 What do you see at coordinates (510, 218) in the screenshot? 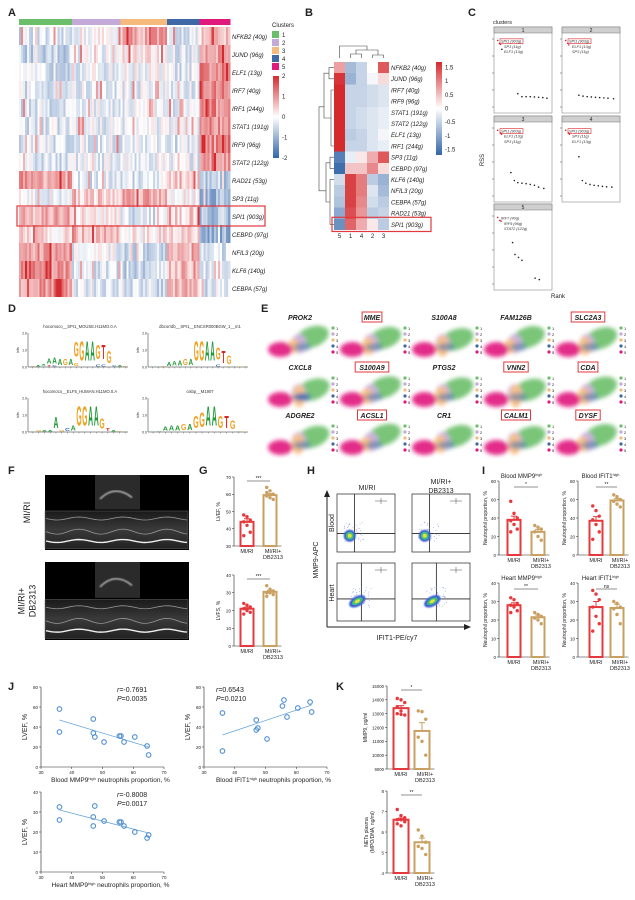
I see `rss-point-label: IRF7 (40g)` at bounding box center [510, 218].